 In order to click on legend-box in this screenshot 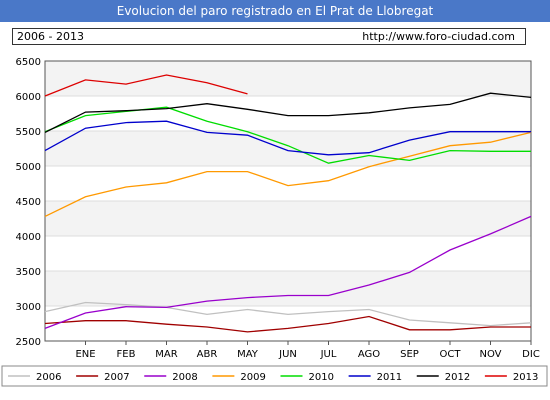, I will do `click(274, 376)`.